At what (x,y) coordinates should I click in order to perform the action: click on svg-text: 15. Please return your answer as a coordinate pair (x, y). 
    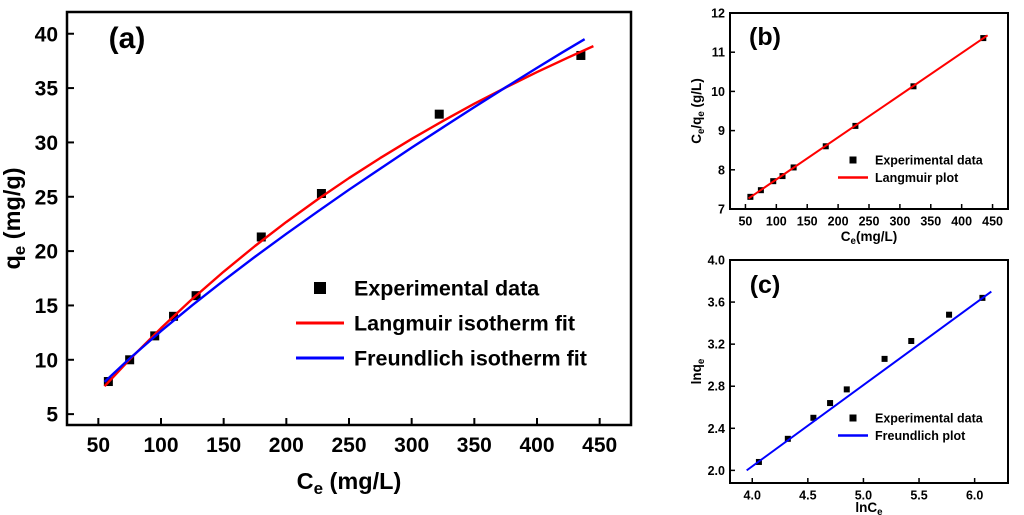
    Looking at the image, I should click on (47, 306).